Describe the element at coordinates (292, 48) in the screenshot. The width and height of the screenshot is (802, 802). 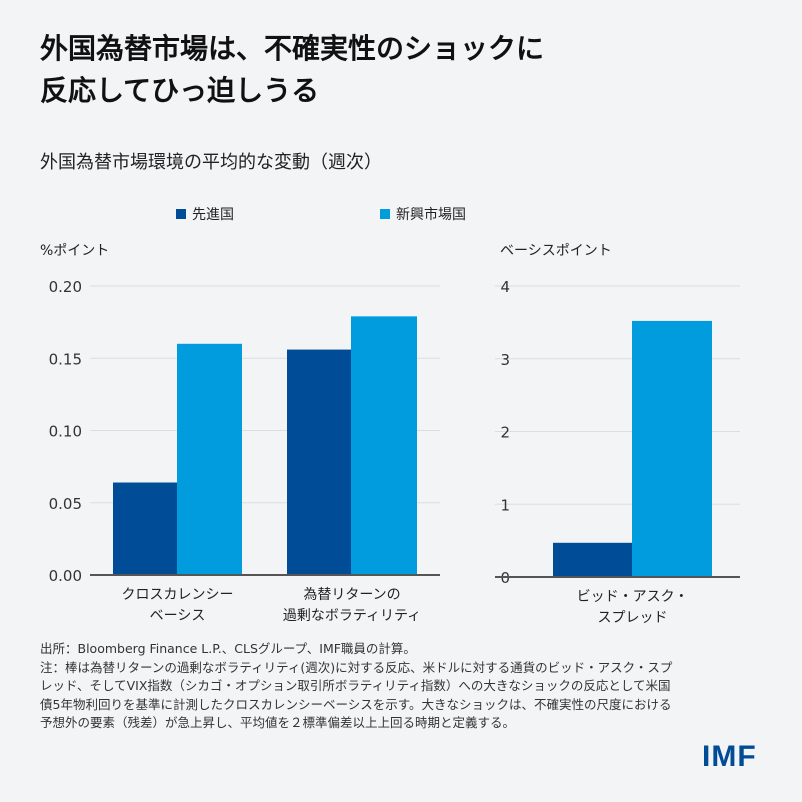
I see `title-line-1: 外国為替市場は、不確実性のショックに` at that location.